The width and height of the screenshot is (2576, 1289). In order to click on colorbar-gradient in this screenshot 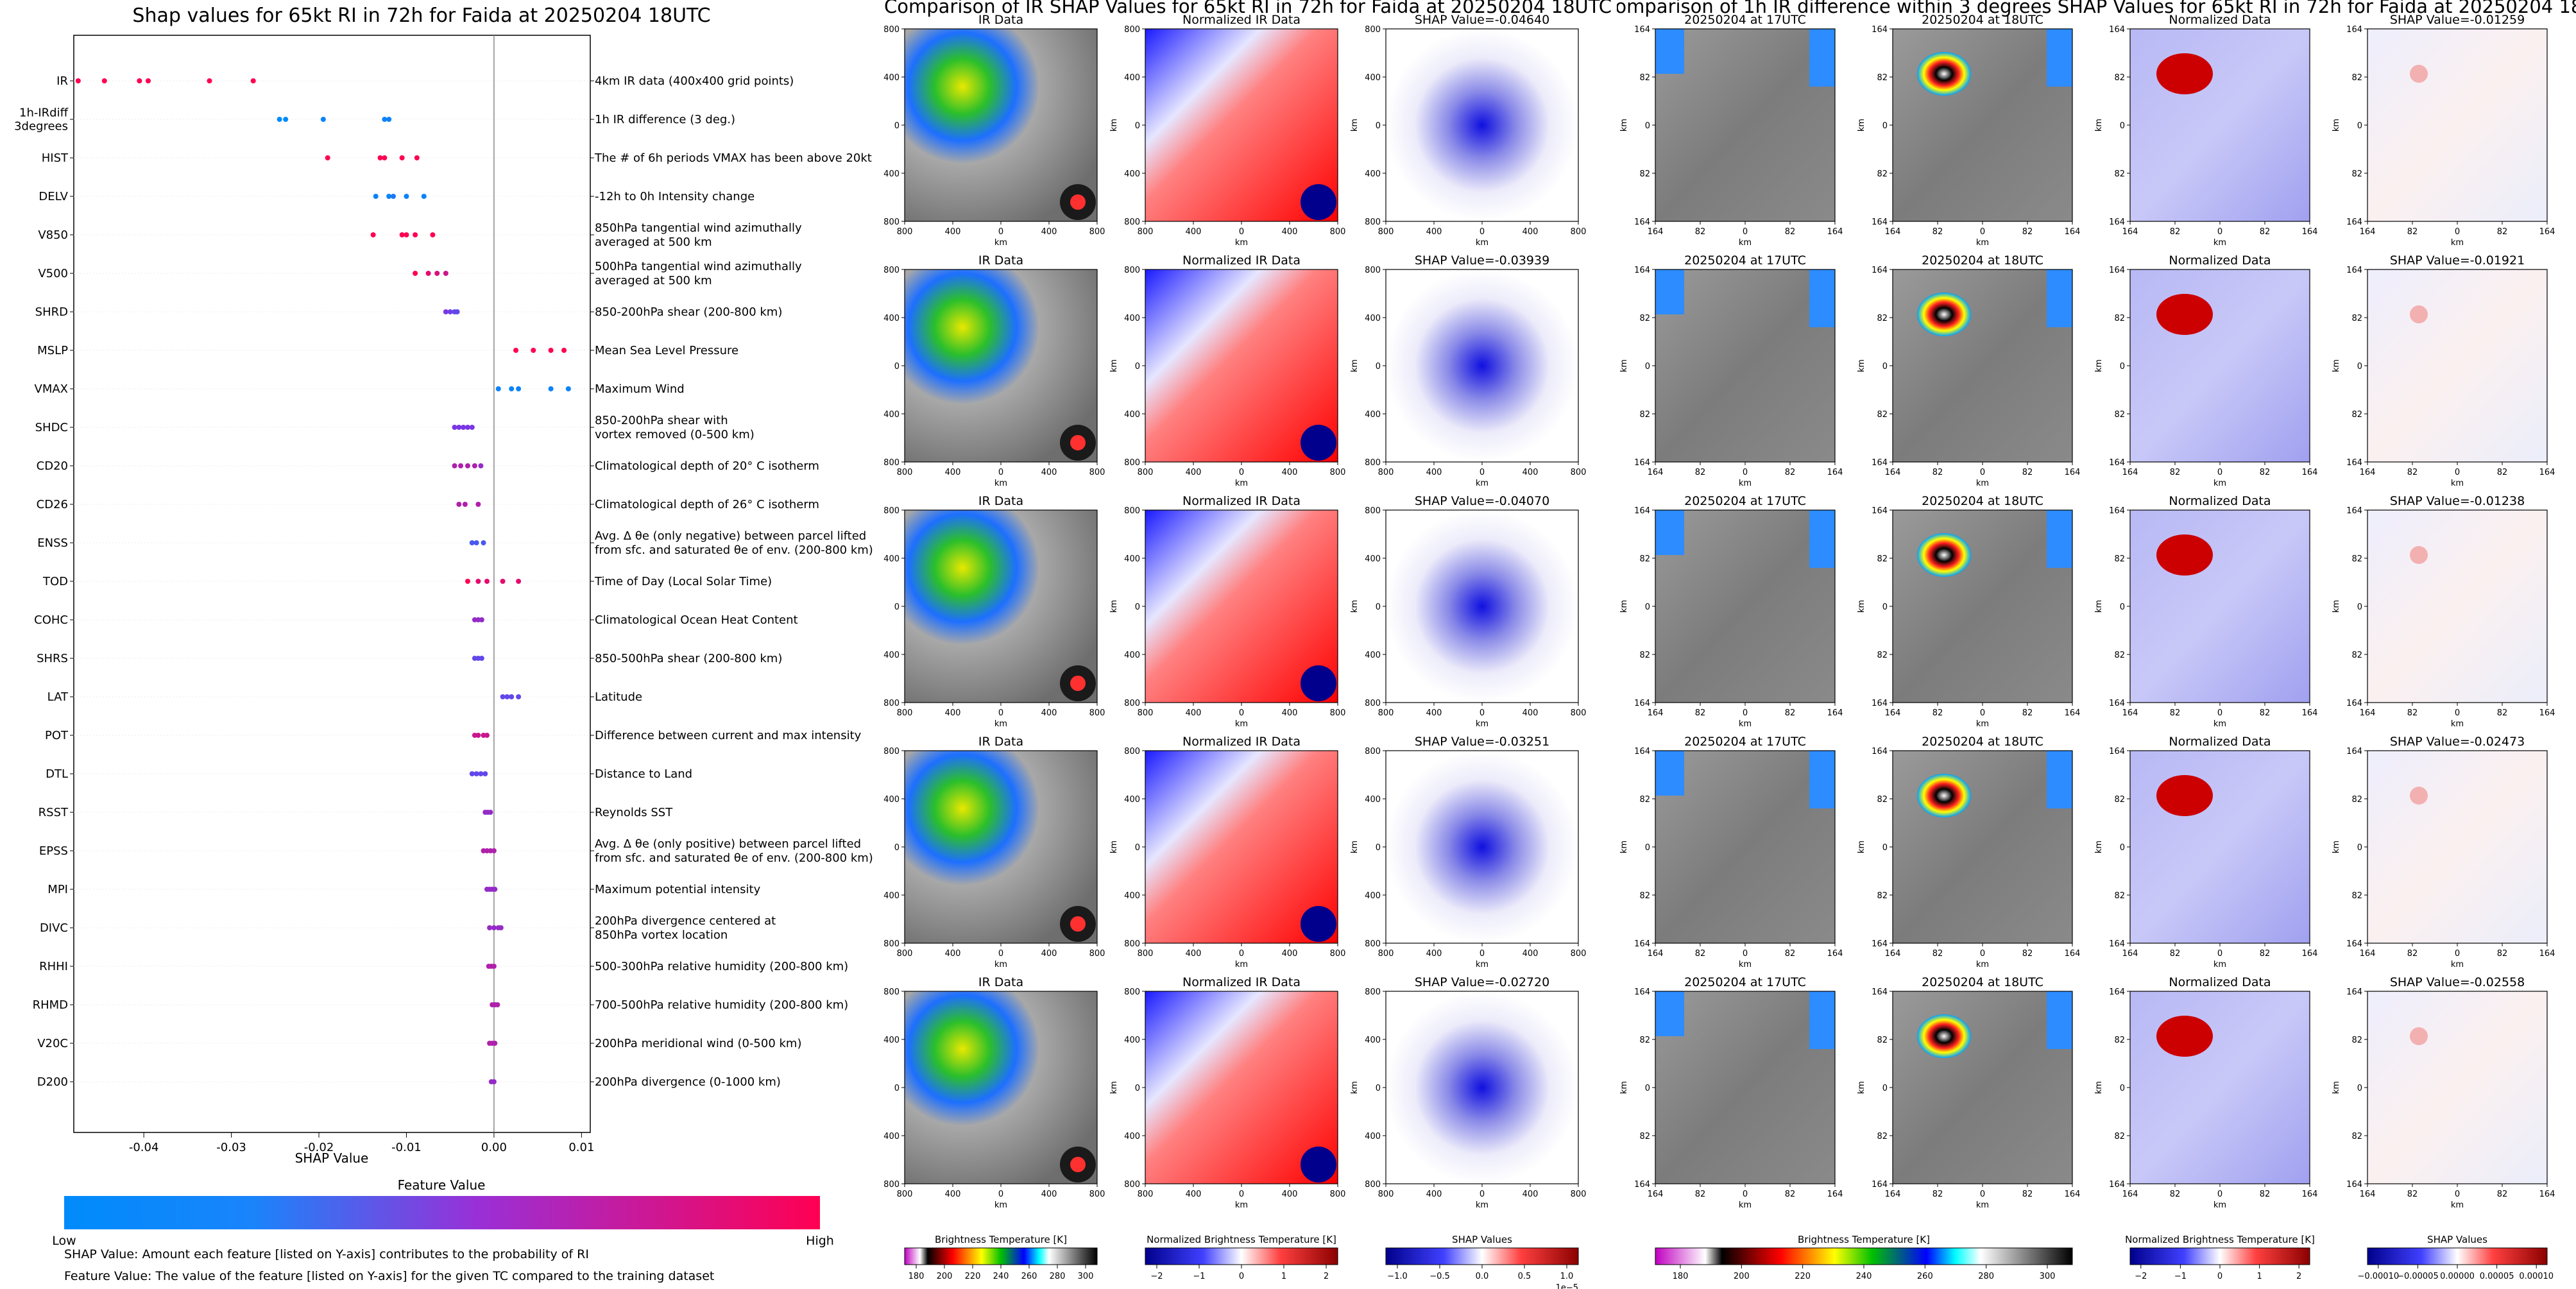, I will do `click(2219, 1256)`.